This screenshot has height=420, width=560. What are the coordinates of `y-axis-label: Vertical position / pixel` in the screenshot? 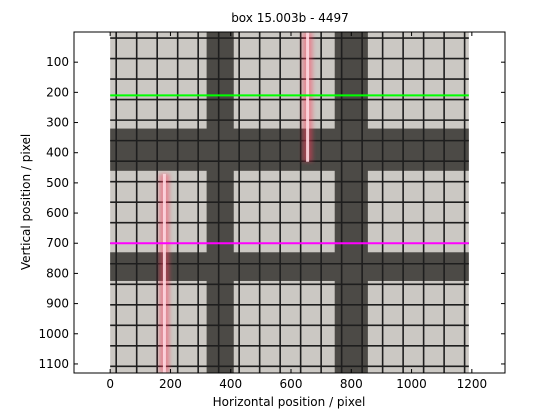 It's located at (26, 202).